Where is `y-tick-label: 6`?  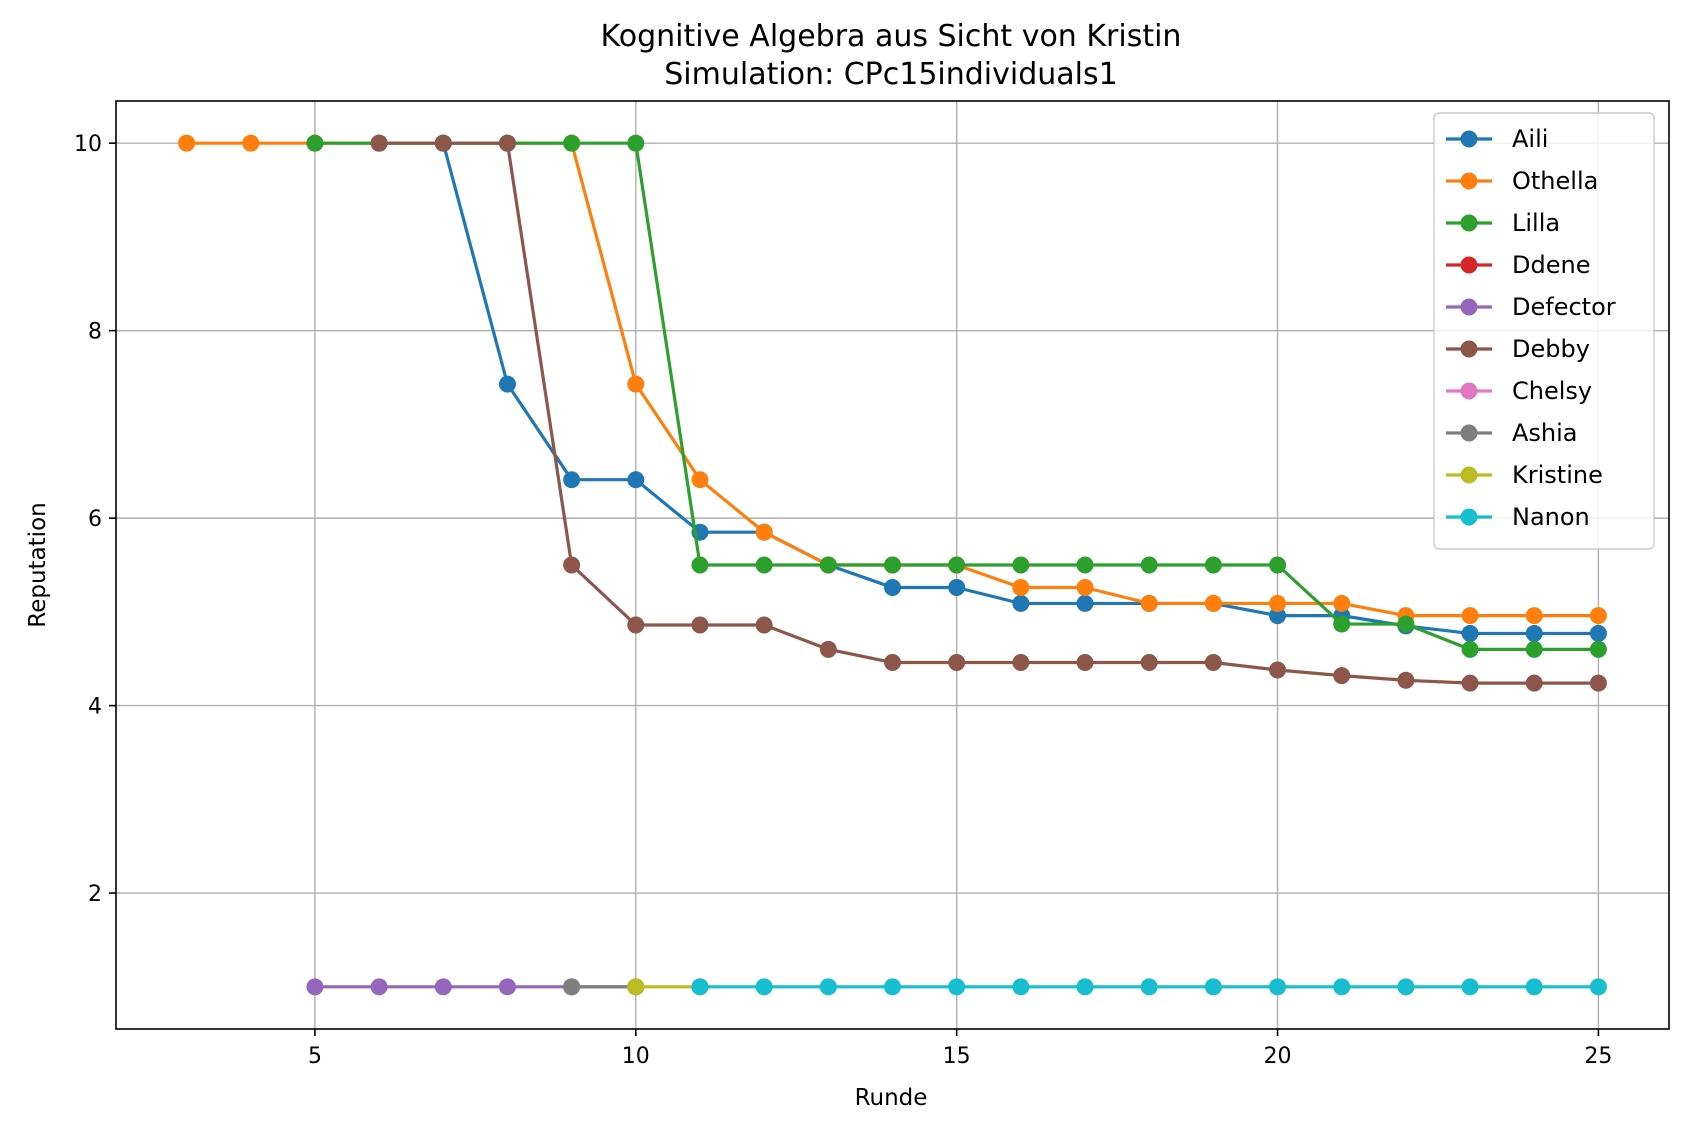
y-tick-label: 6 is located at coordinates (95, 519).